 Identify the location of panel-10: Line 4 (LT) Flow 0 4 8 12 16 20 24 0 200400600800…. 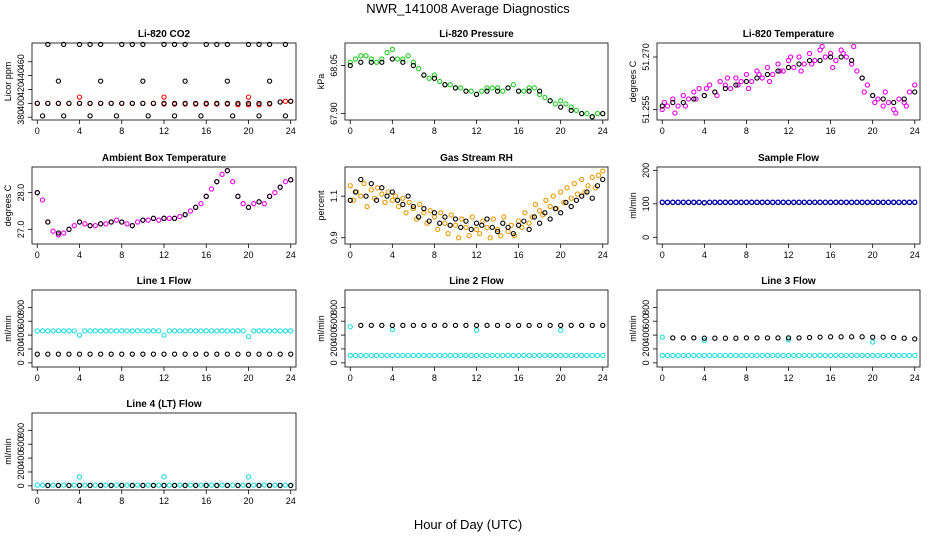
(150, 452).